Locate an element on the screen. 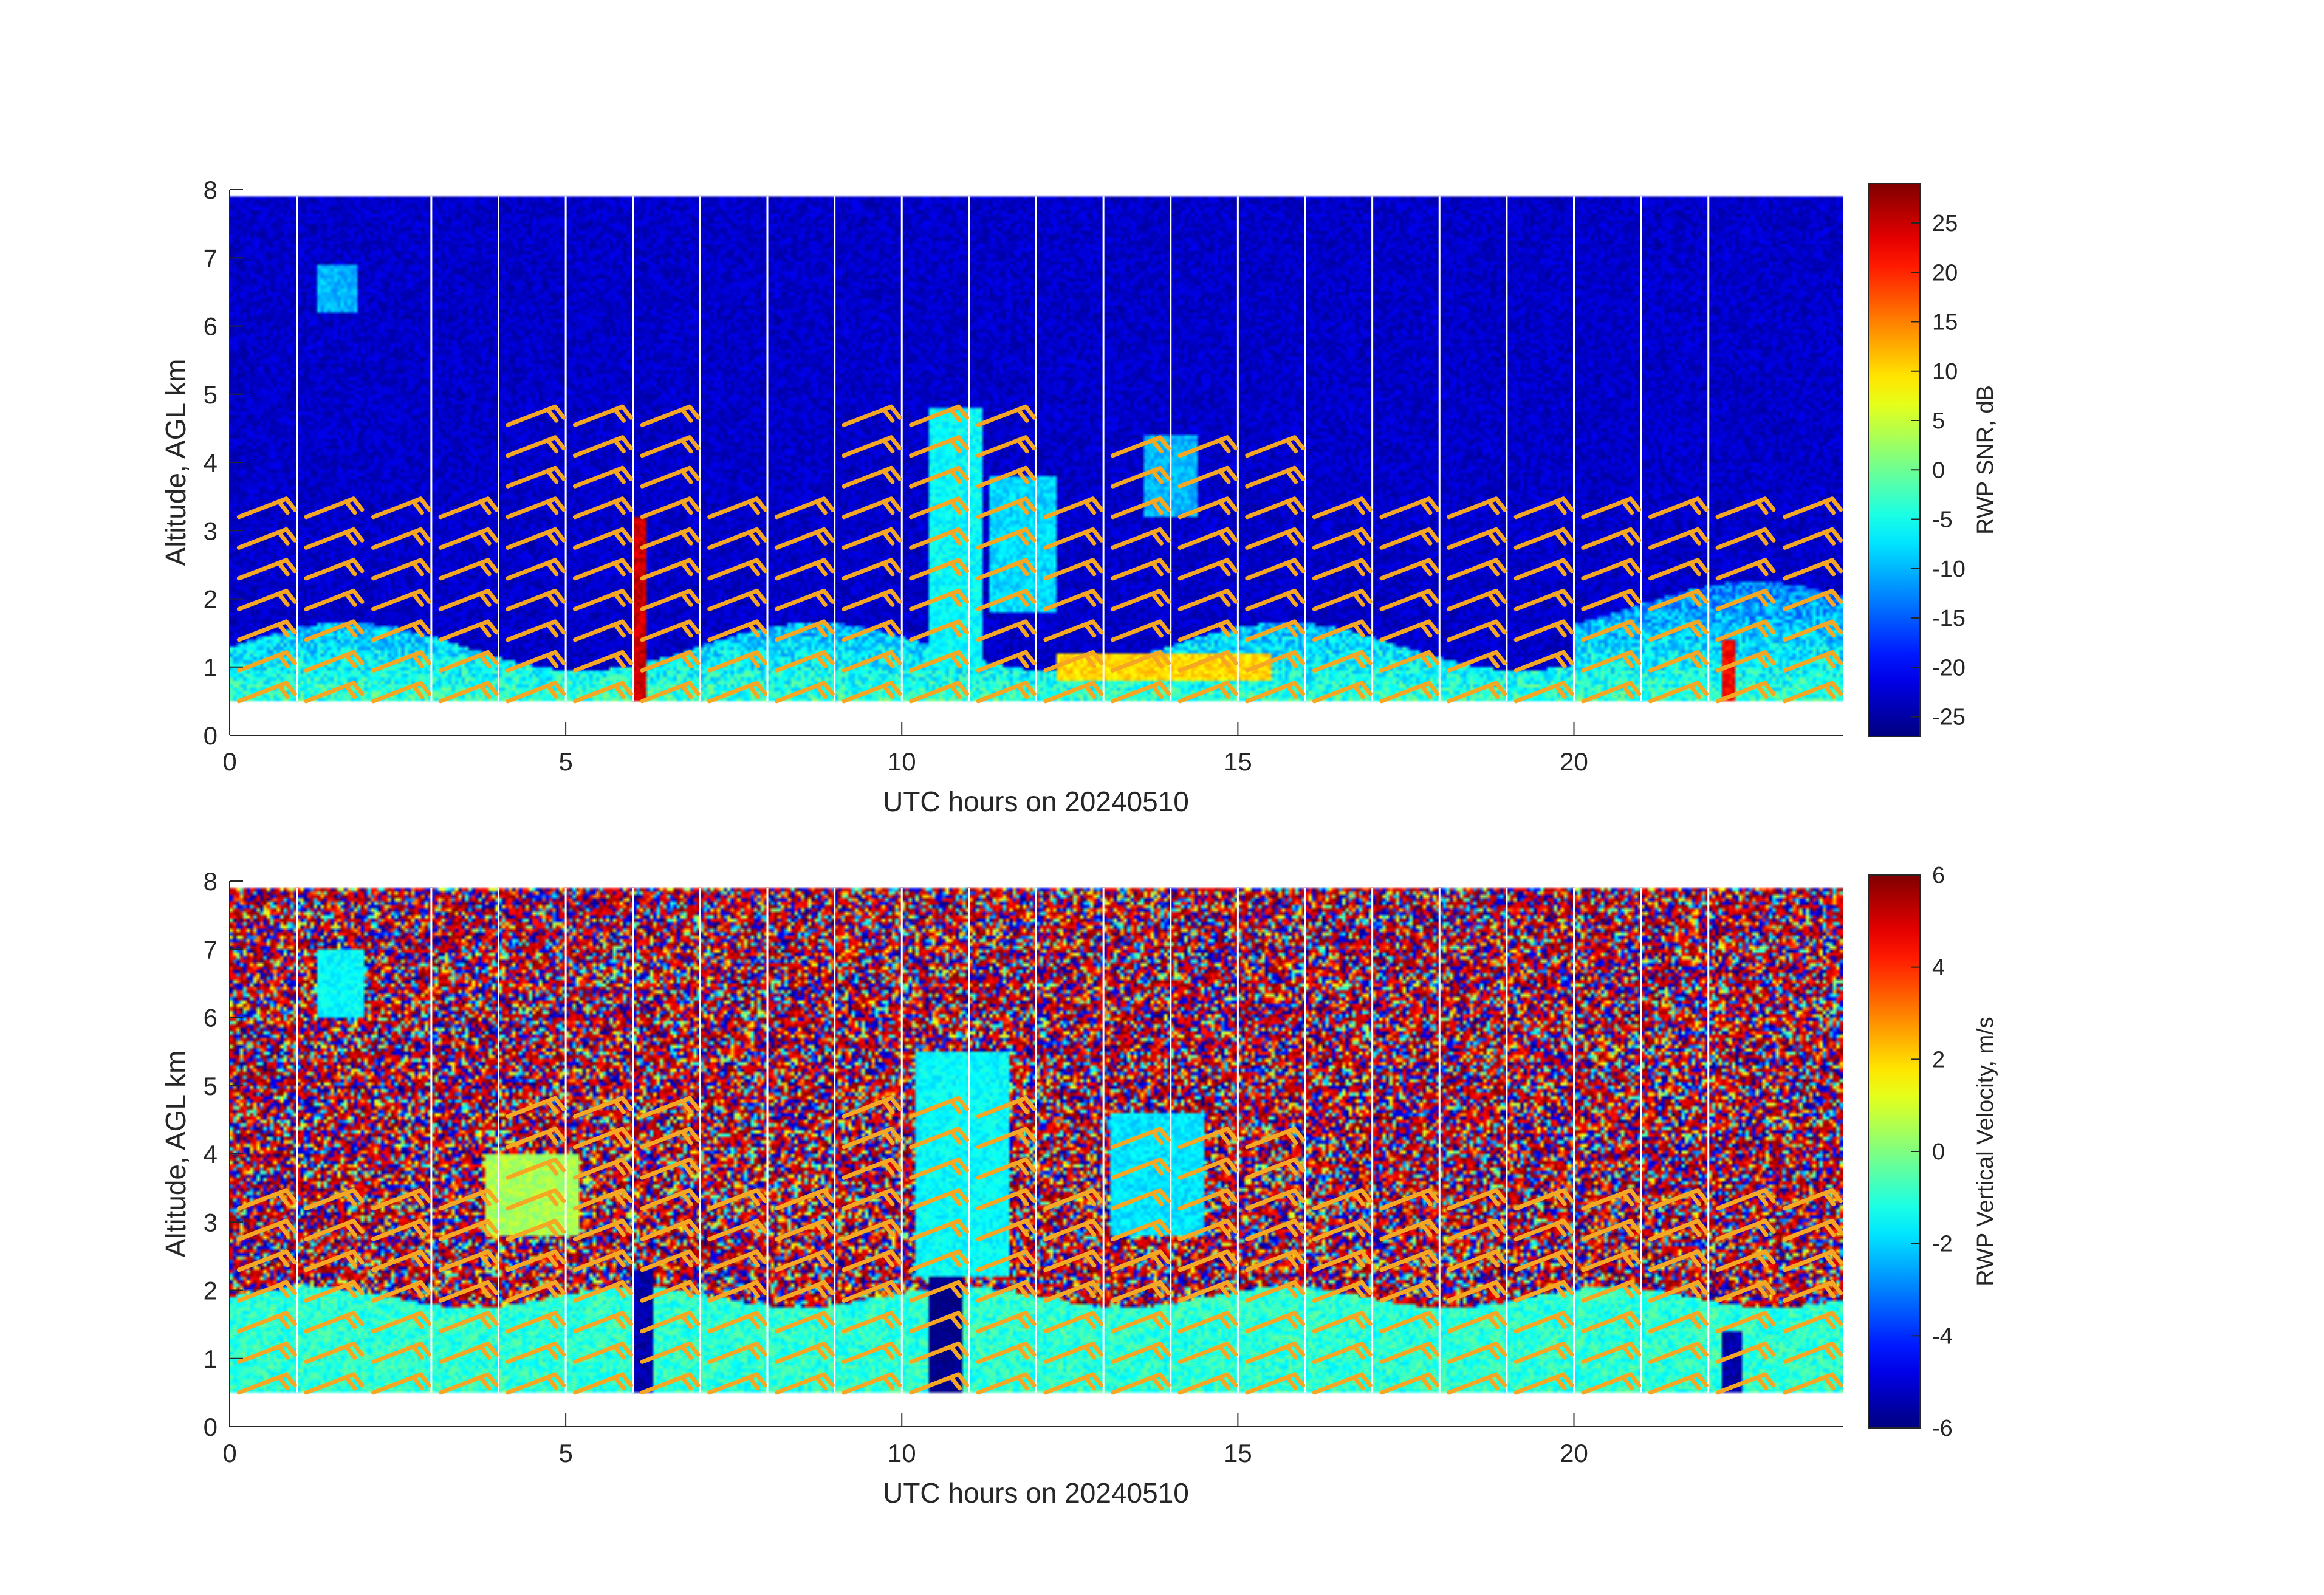  x-tick-label: 15 is located at coordinates (1238, 1453).